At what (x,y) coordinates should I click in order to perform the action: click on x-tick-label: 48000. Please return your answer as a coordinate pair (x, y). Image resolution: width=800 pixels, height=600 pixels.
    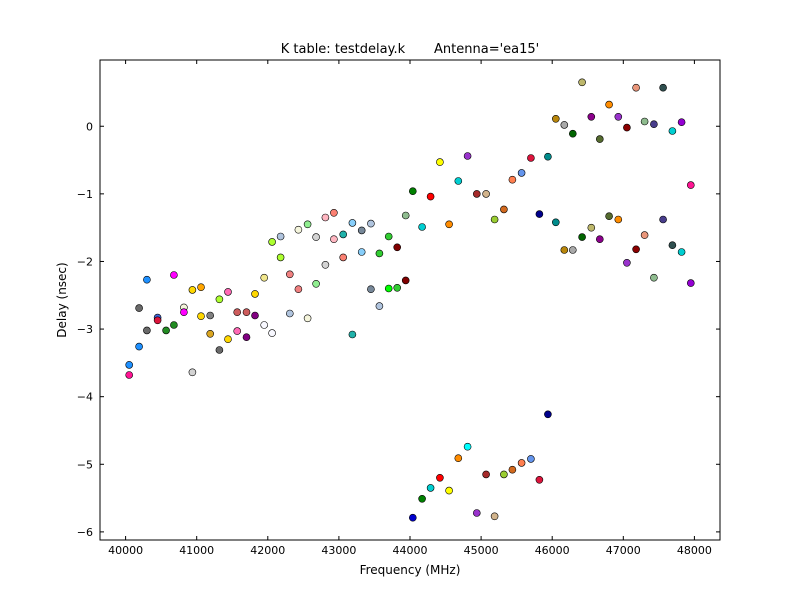
    Looking at the image, I should click on (694, 550).